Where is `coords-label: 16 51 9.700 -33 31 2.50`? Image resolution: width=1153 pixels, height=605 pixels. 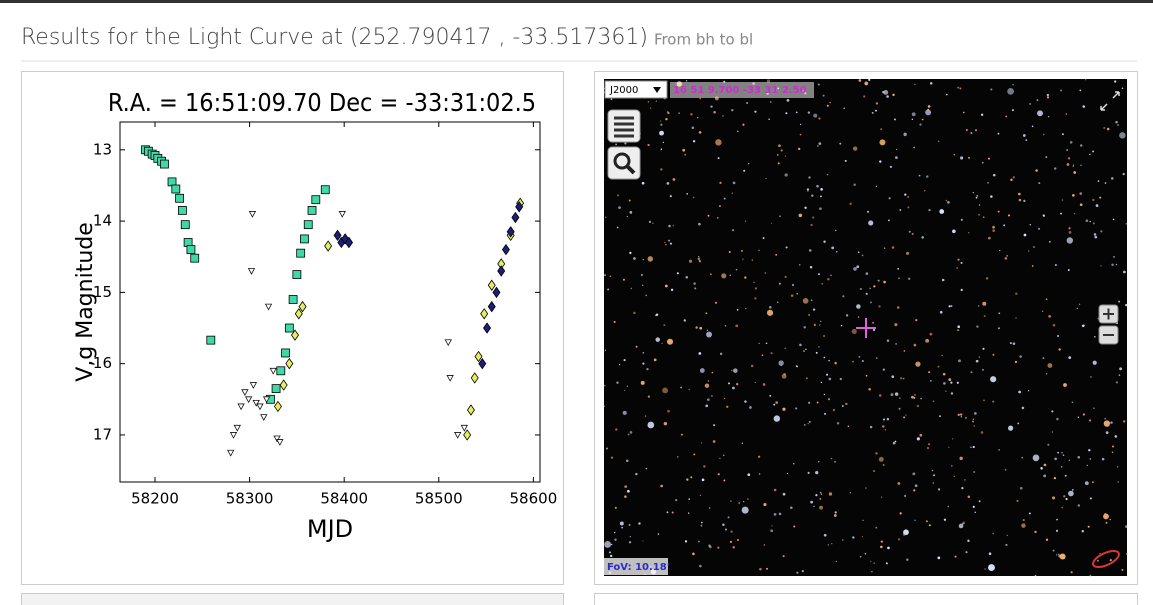
coords-label: 16 51 9.700 -33 31 2.50 is located at coordinates (740, 90).